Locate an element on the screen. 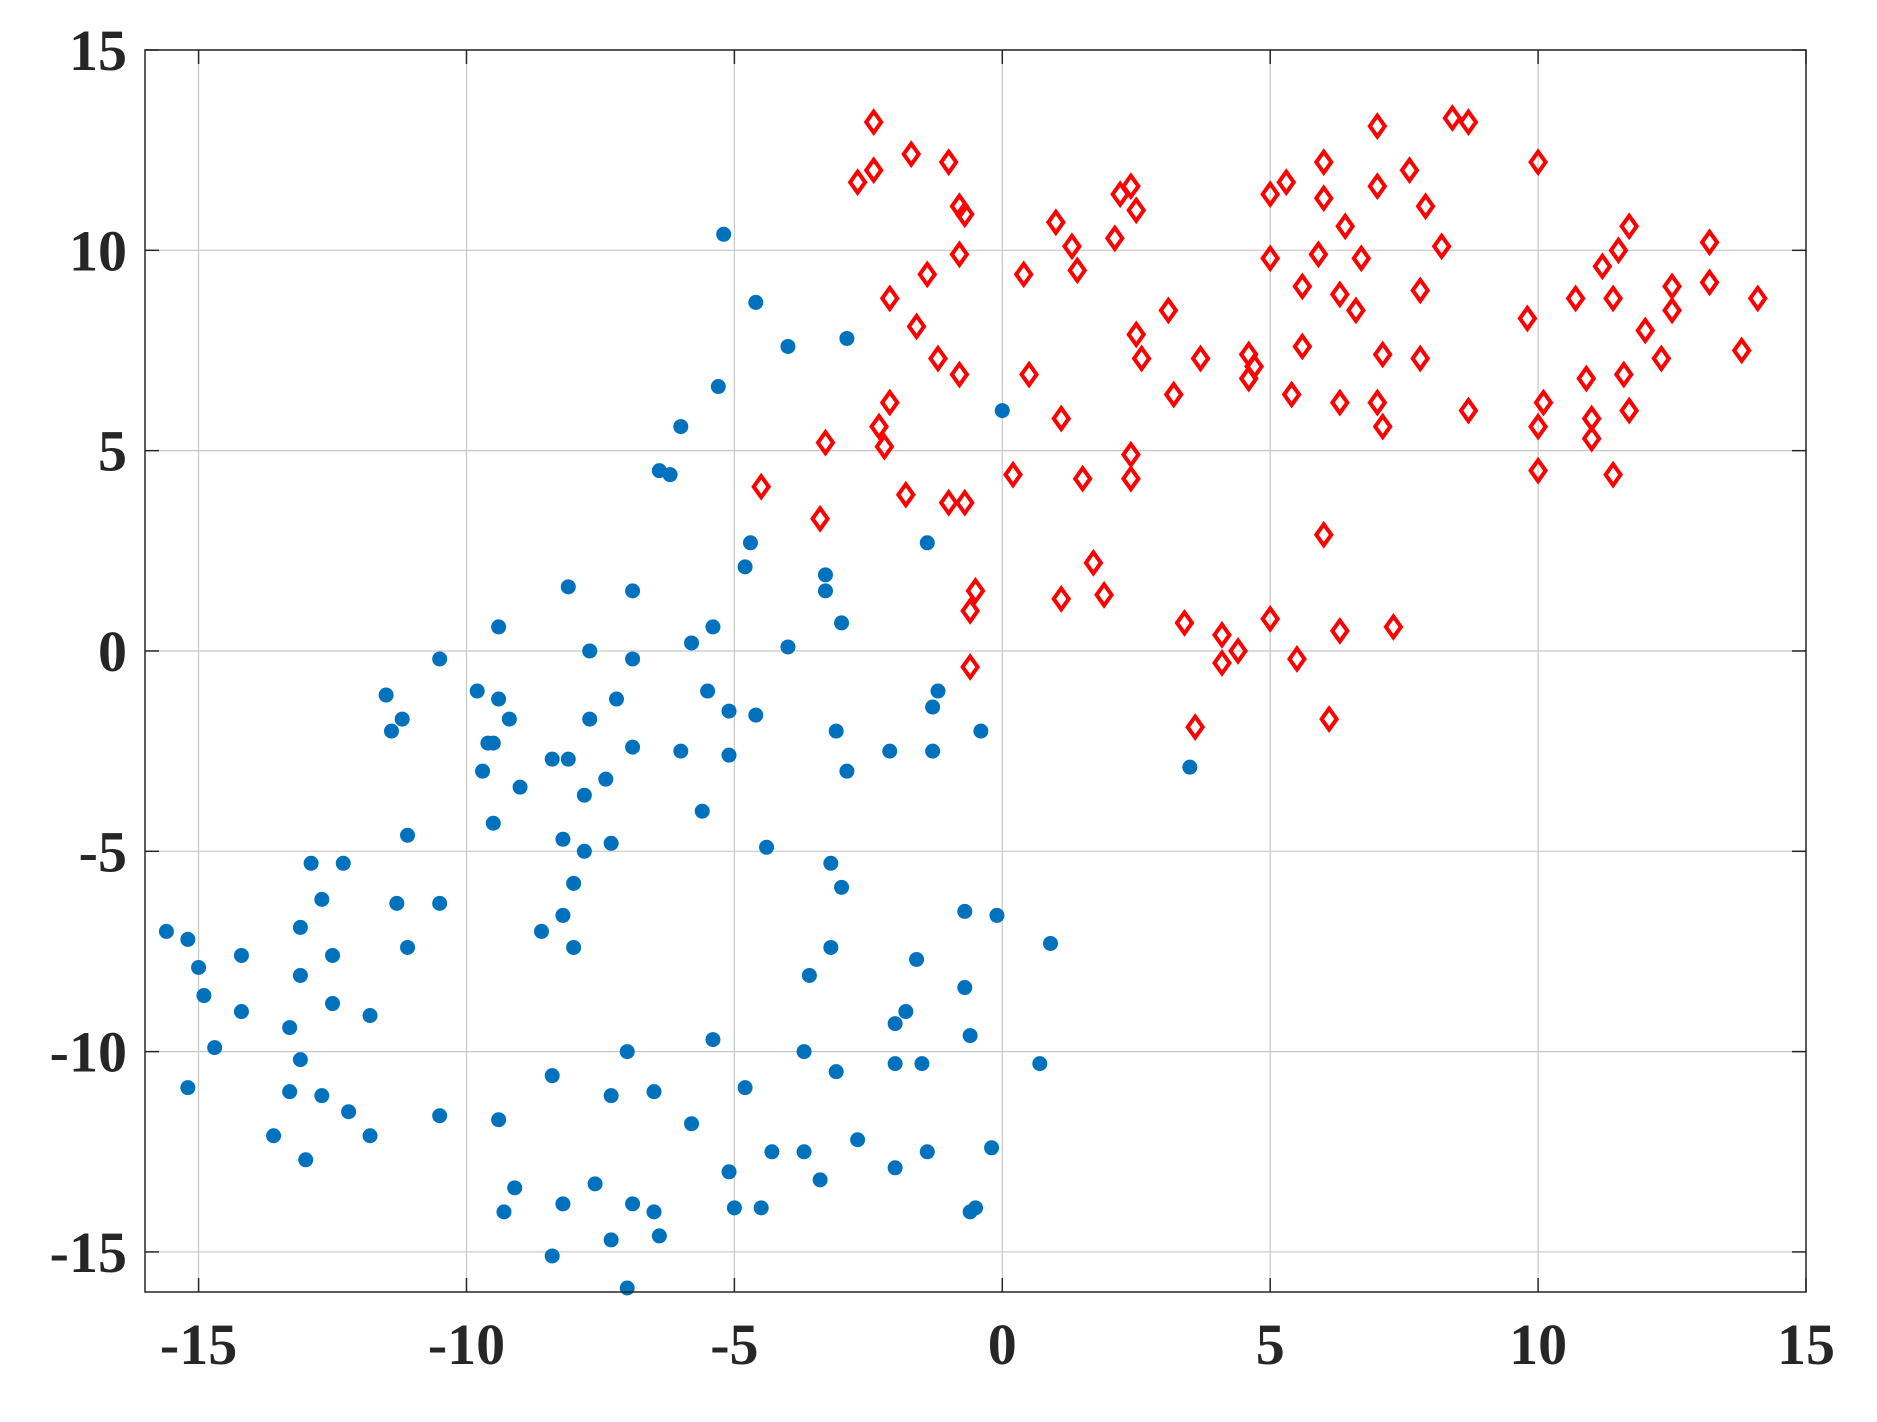  x-tick-label: 15 is located at coordinates (1806, 1344).